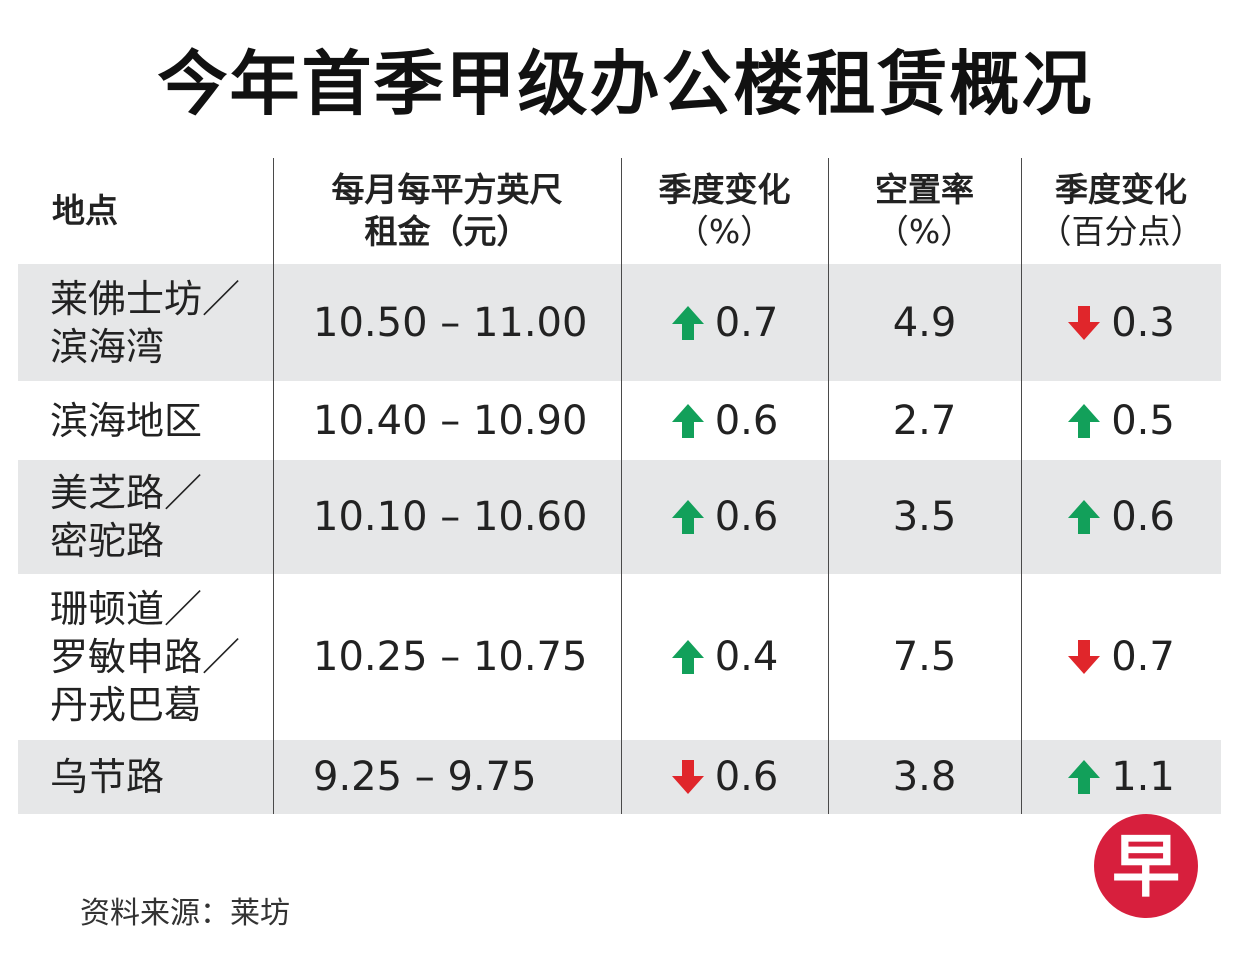  I want to click on rent-cell: 10.40 – 10.90, so click(450, 420).